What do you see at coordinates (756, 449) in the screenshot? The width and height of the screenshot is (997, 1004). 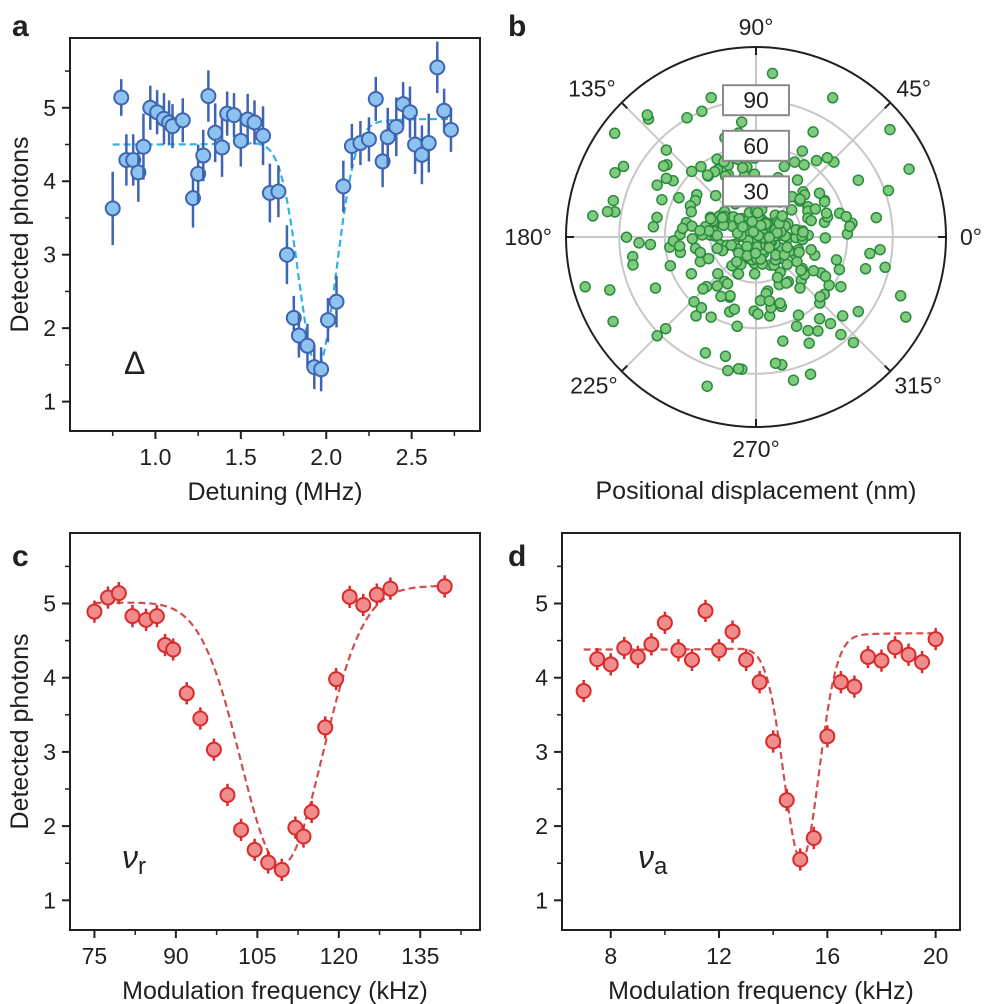 I see `angle-label: 270°` at bounding box center [756, 449].